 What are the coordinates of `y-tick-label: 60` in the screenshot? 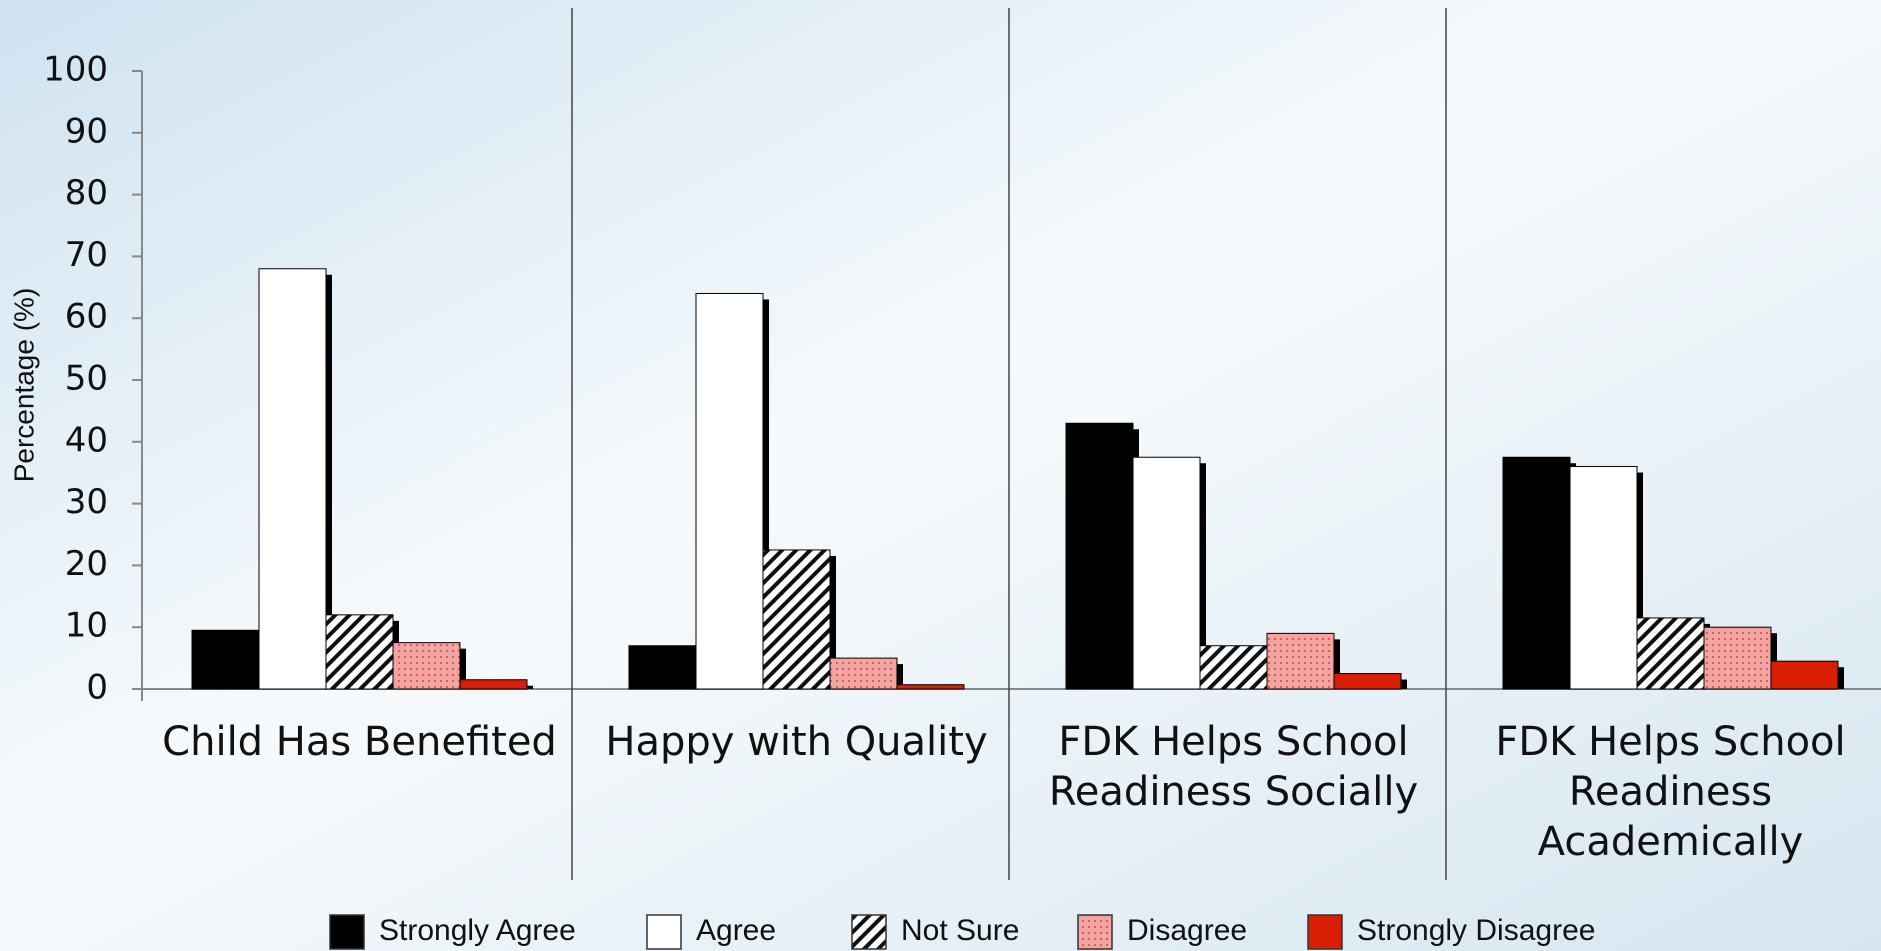 It's located at (86, 317).